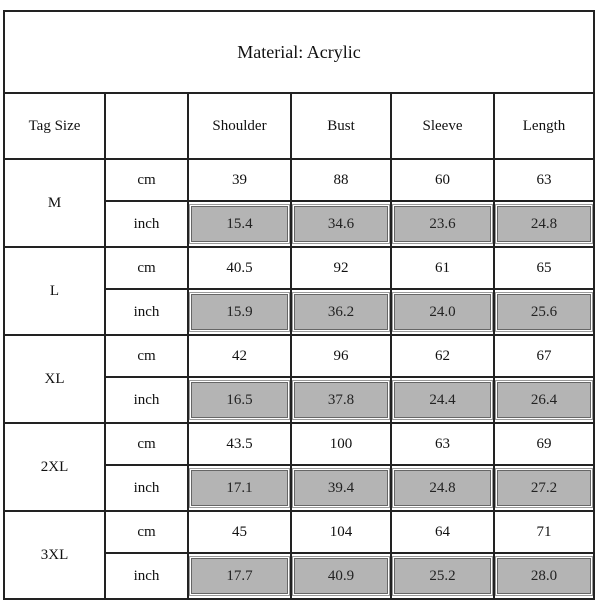  I want to click on cell-inch: 24.0, so click(442, 312).